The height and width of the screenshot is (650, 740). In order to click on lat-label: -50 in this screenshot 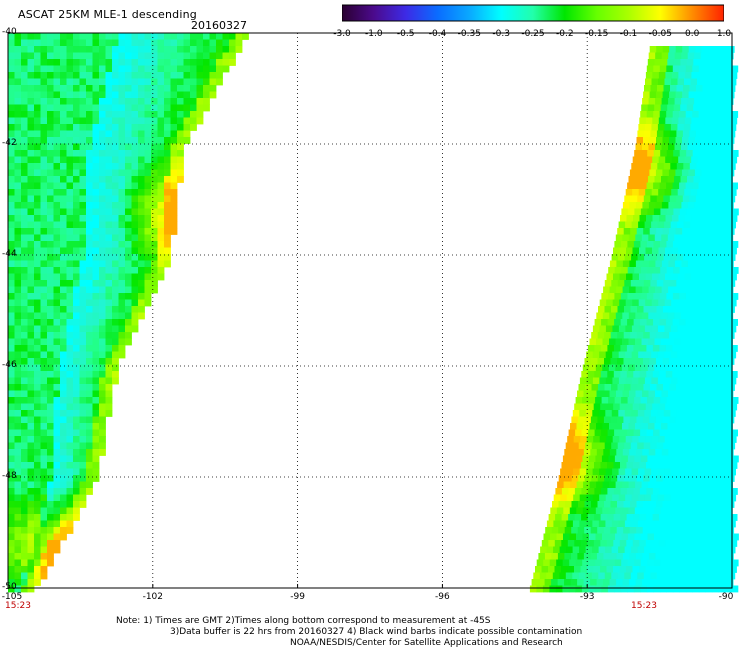, I will do `click(9, 587)`.